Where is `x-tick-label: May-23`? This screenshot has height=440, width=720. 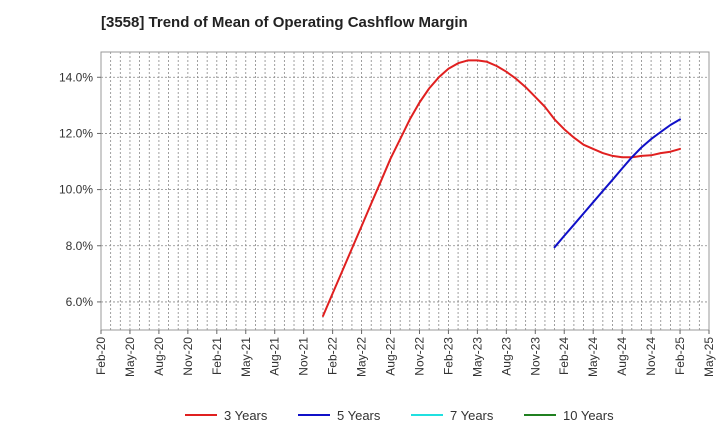
x-tick-label: May-23 is located at coordinates (477, 357).